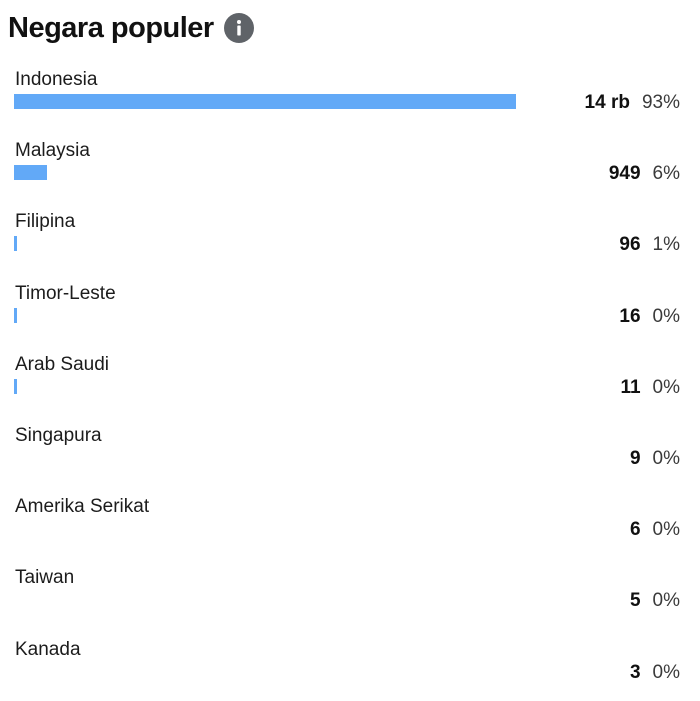  What do you see at coordinates (45, 222) in the screenshot?
I see `country-name: Filipina` at bounding box center [45, 222].